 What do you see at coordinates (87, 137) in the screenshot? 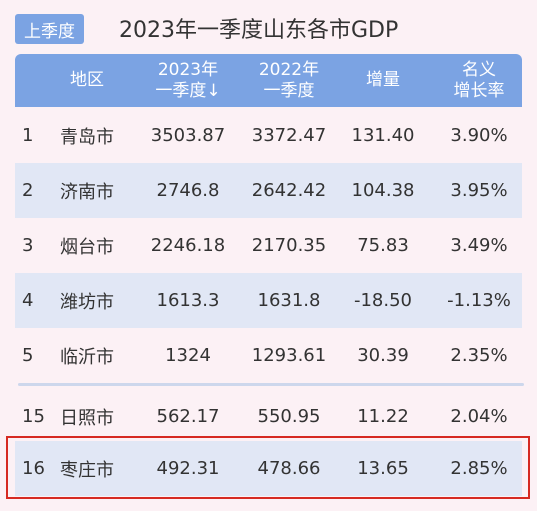
I see `region-cell: 青岛市` at bounding box center [87, 137].